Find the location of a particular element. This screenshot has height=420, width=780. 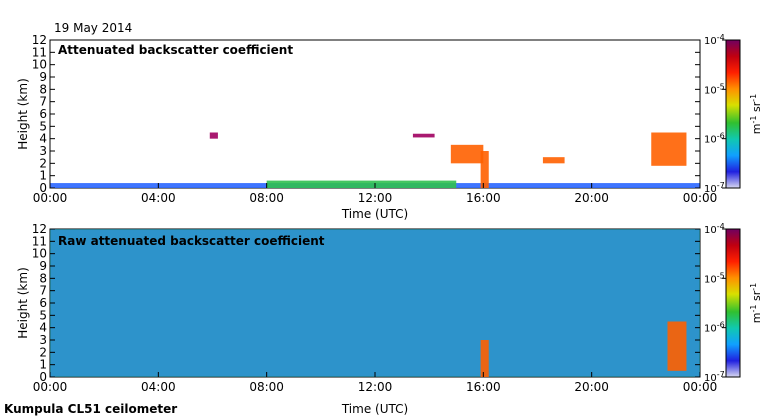

colorbar-bottom: 10⁻⁴ 10⁻⁵ 10⁻⁶ 10⁻⁷ m-1 sr-1 is located at coordinates (733, 303).